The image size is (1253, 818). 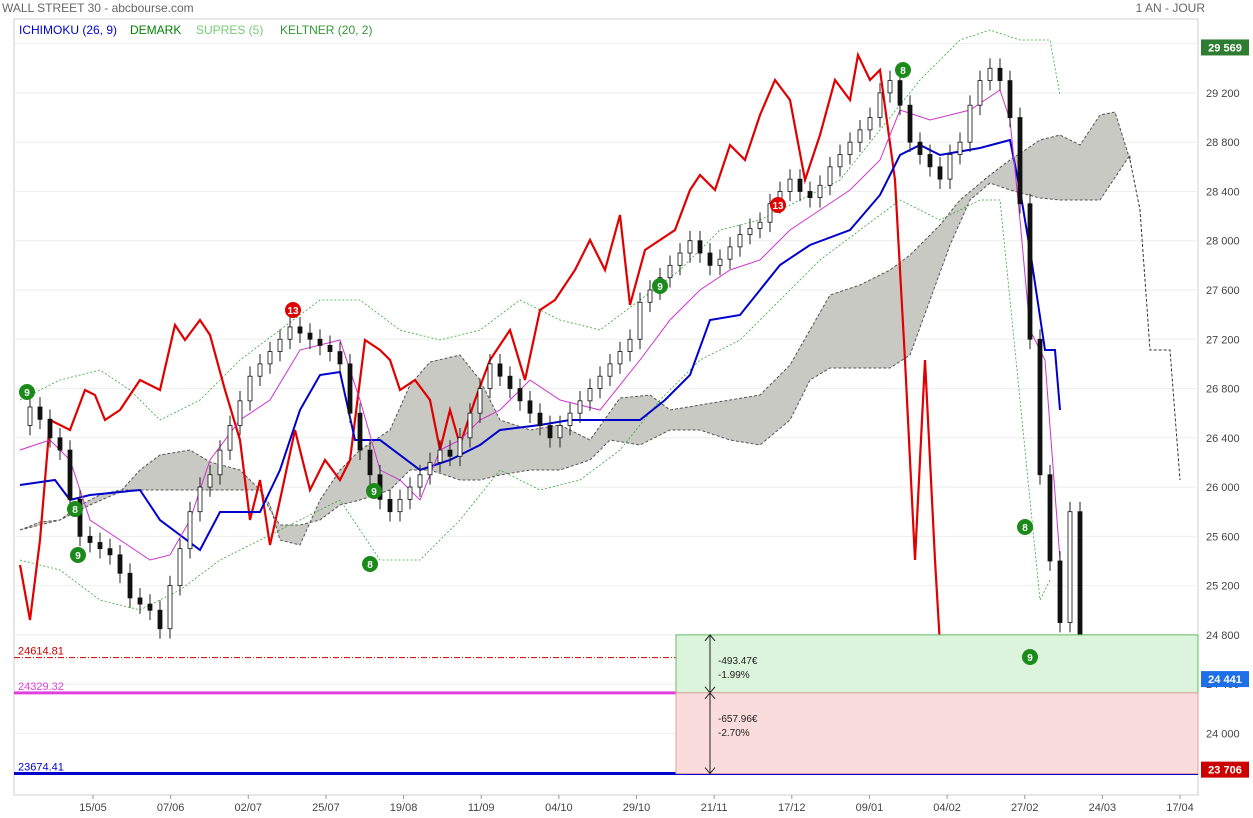 What do you see at coordinates (1223, 192) in the screenshot?
I see `y-tick-label: 28 400` at bounding box center [1223, 192].